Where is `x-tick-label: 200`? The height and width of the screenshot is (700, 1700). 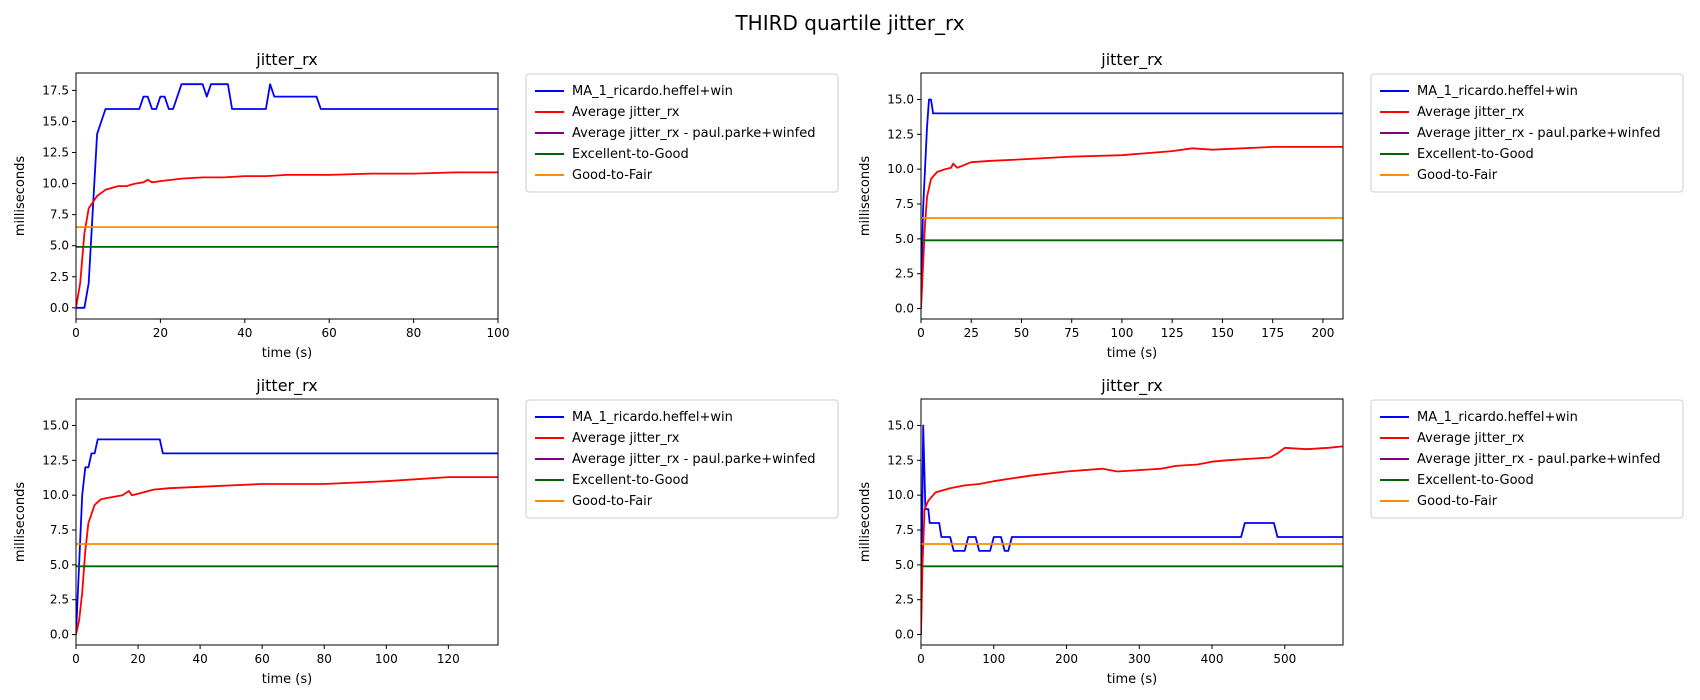 x-tick-label: 200 is located at coordinates (1322, 333).